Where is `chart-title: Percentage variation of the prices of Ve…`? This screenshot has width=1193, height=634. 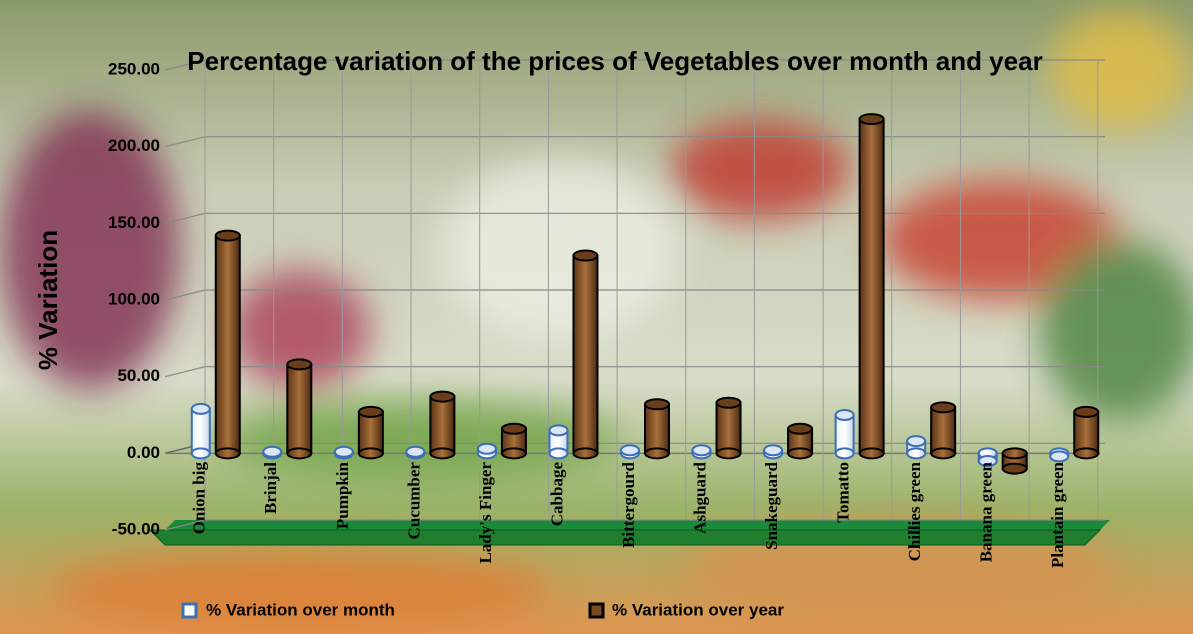
chart-title: Percentage variation of the prices of Ve… is located at coordinates (615, 61).